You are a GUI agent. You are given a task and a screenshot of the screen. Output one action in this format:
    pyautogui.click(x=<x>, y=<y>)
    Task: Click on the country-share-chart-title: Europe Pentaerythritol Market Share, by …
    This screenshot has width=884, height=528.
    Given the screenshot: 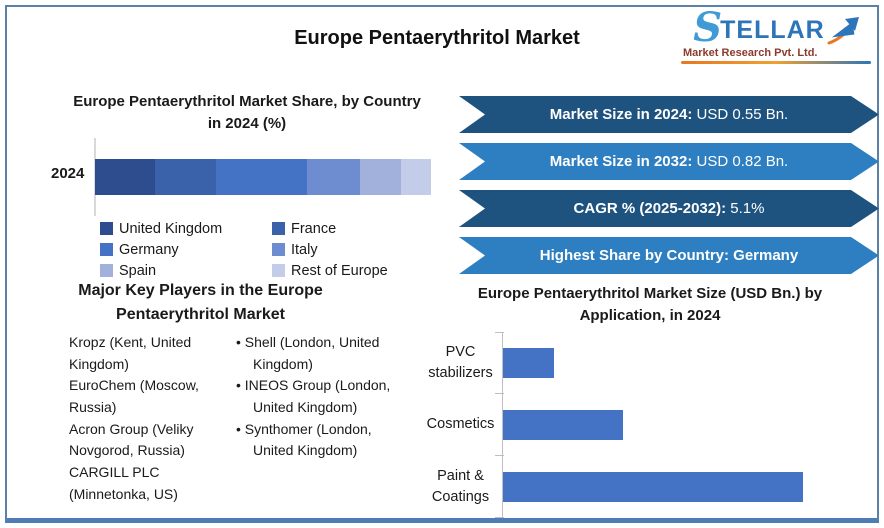 What is the action you would take?
    pyautogui.click(x=247, y=112)
    